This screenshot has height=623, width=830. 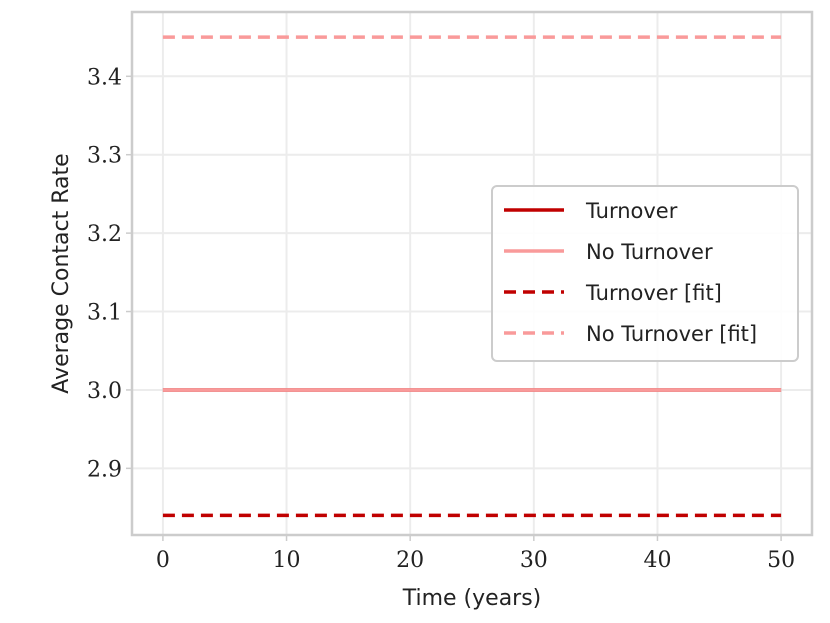 What do you see at coordinates (534, 560) in the screenshot?
I see `x-tick-label: 30` at bounding box center [534, 560].